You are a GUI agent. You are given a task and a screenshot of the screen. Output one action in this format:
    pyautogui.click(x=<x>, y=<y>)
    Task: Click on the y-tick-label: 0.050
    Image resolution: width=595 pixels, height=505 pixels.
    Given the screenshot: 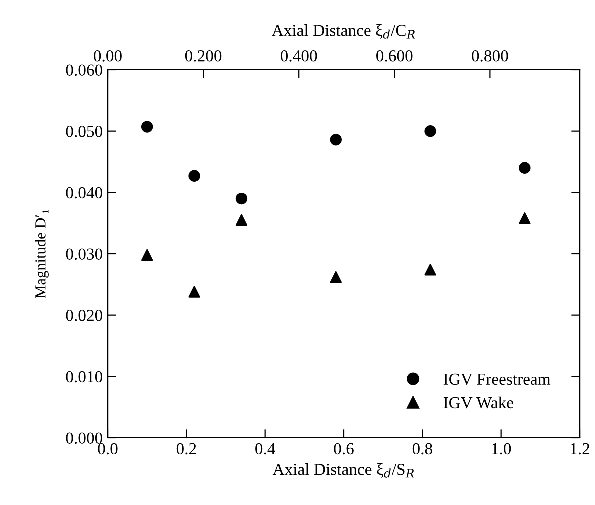 What is the action you would take?
    pyautogui.click(x=84, y=132)
    